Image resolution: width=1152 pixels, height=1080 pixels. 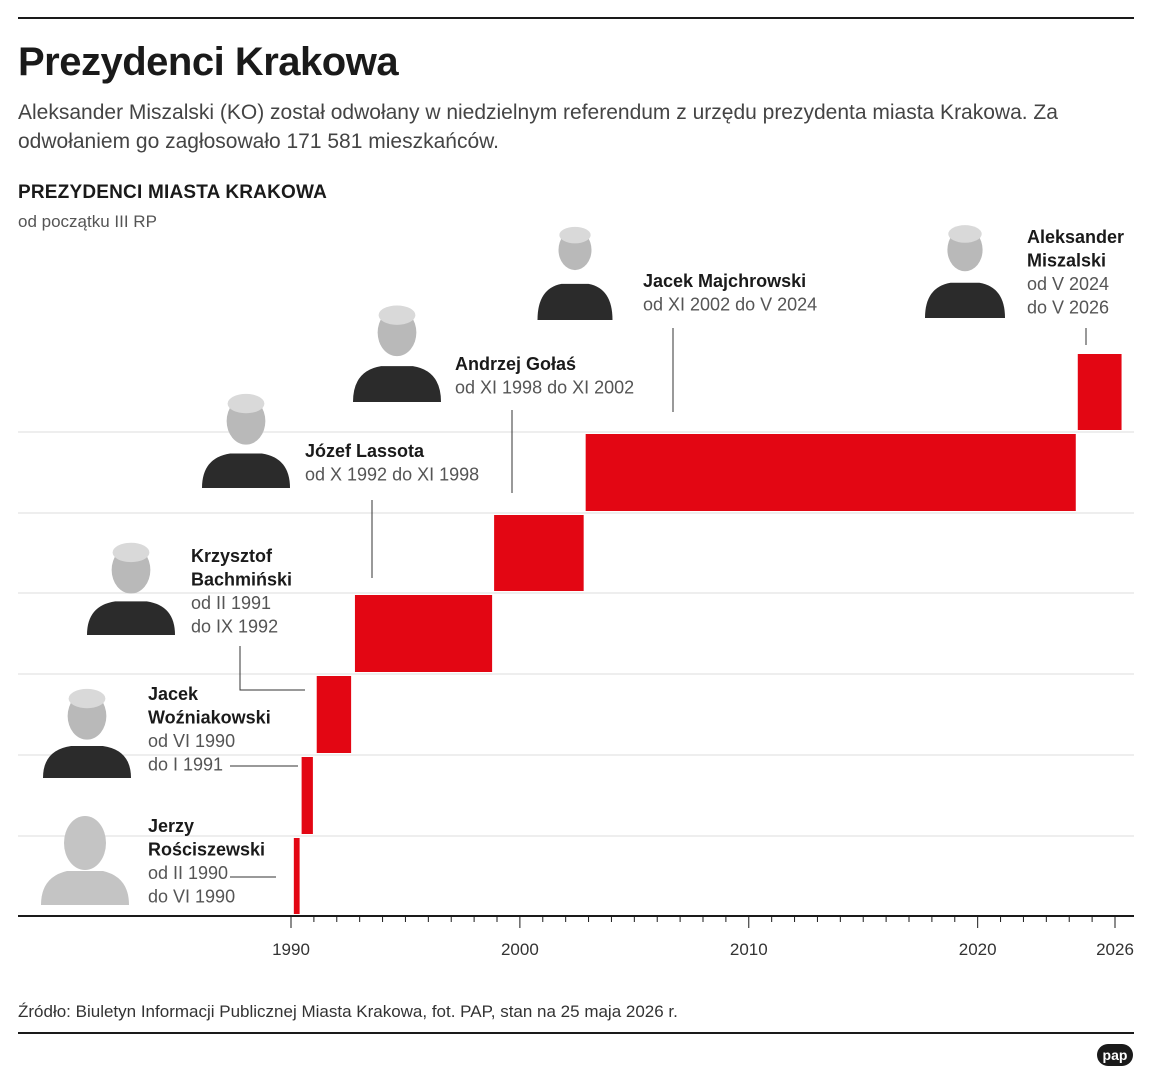 What do you see at coordinates (365, 451) in the screenshot?
I see `president-name: Józef Lassota` at bounding box center [365, 451].